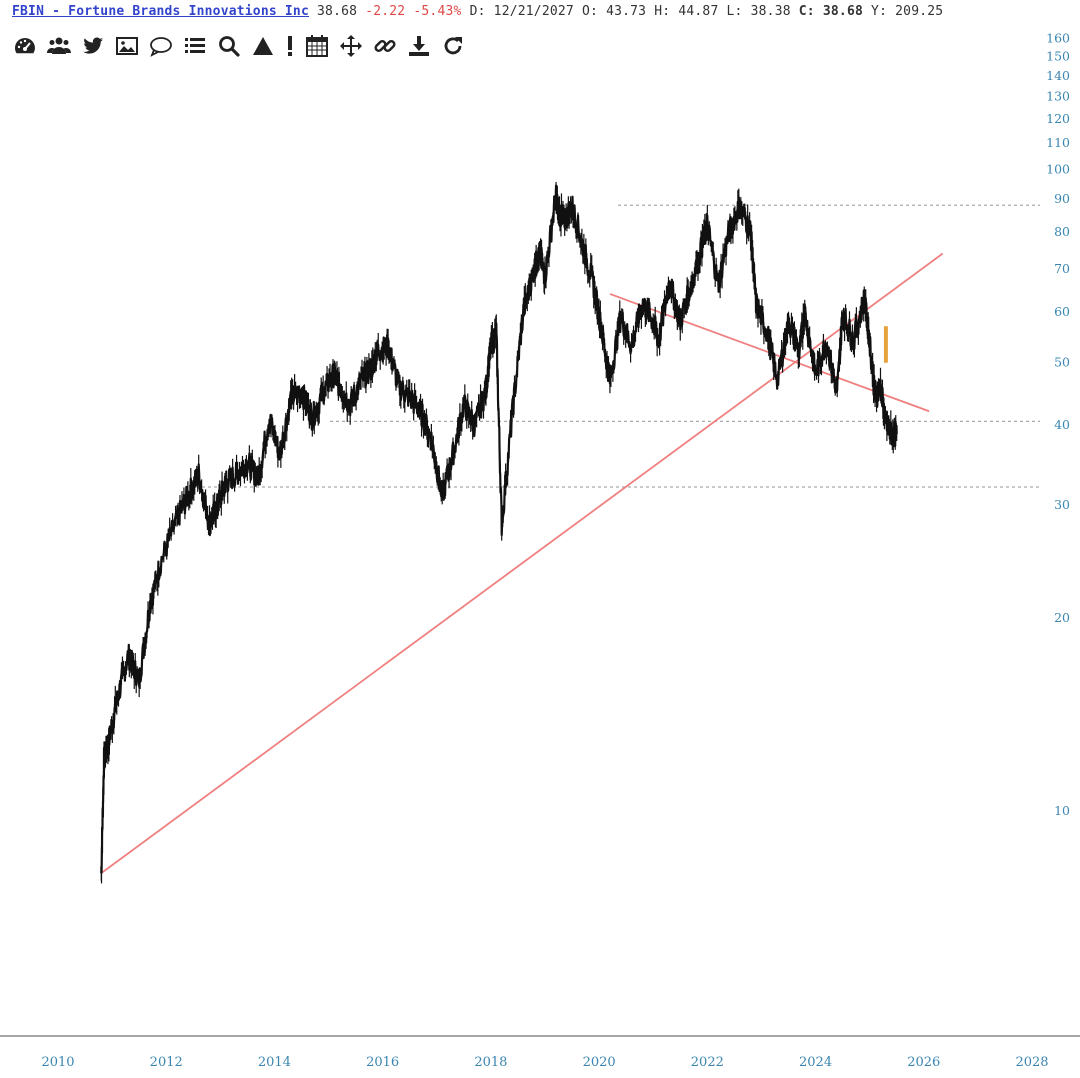 The image size is (1080, 1078). Describe the element at coordinates (1031, 1062) in the screenshot. I see `x-tick-label: 2028` at that location.